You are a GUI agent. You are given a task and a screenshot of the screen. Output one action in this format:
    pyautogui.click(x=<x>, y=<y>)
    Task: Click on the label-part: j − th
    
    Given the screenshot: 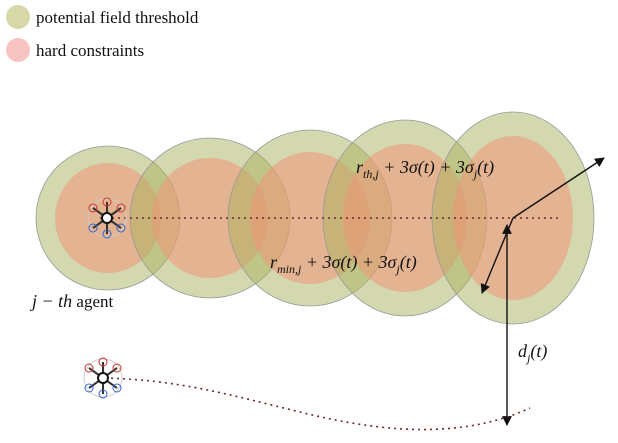 What is the action you would take?
    pyautogui.click(x=51, y=301)
    